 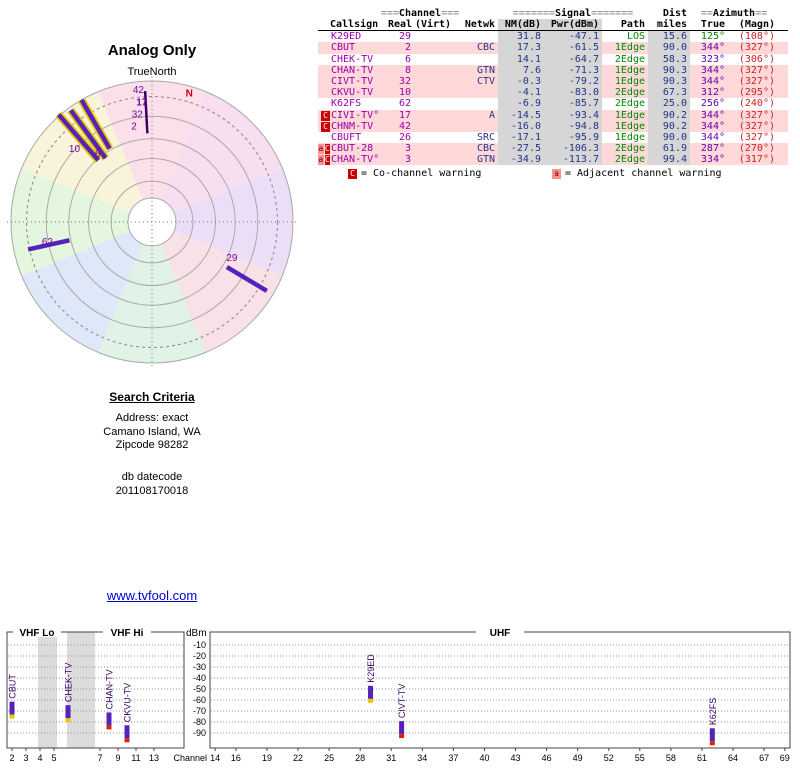 What do you see at coordinates (712, 93) in the screenshot?
I see `true-azimuth-cell: 312°` at bounding box center [712, 93].